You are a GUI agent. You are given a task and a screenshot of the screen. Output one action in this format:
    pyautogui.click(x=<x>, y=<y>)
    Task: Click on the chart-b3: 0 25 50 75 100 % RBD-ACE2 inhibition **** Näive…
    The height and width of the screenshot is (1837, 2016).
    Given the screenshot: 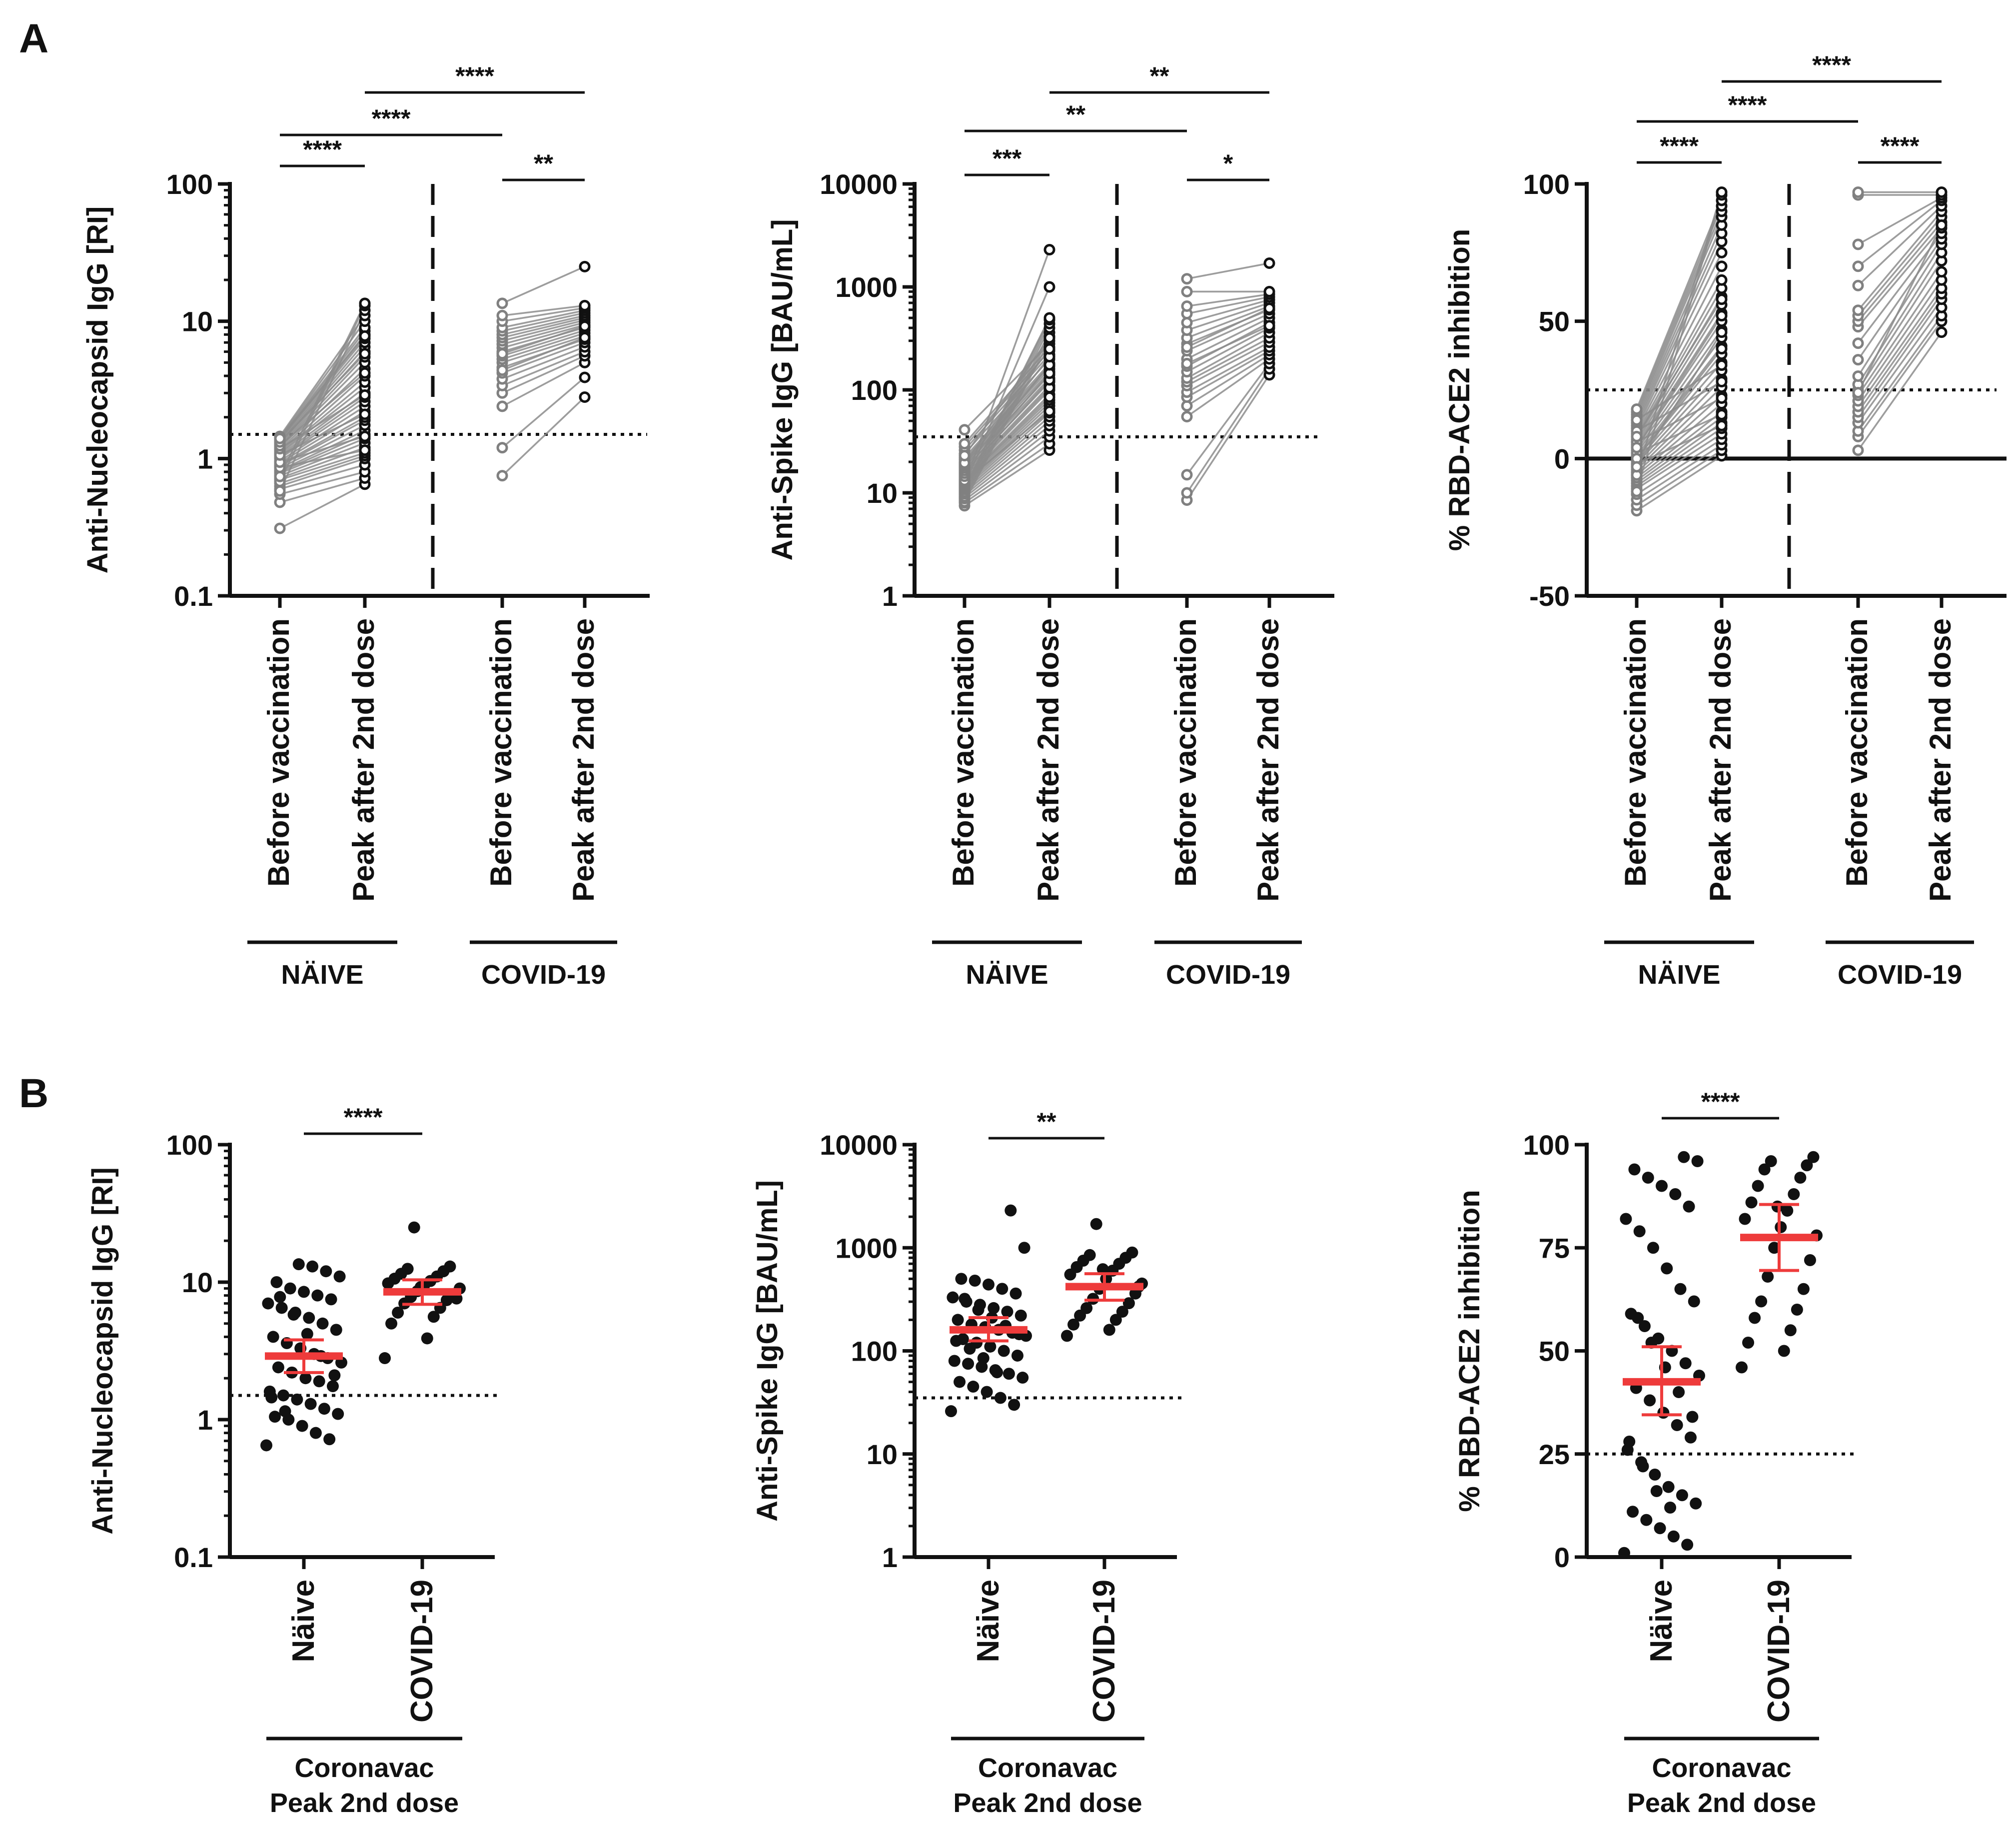 What is the action you would take?
    pyautogui.click(x=1655, y=1453)
    